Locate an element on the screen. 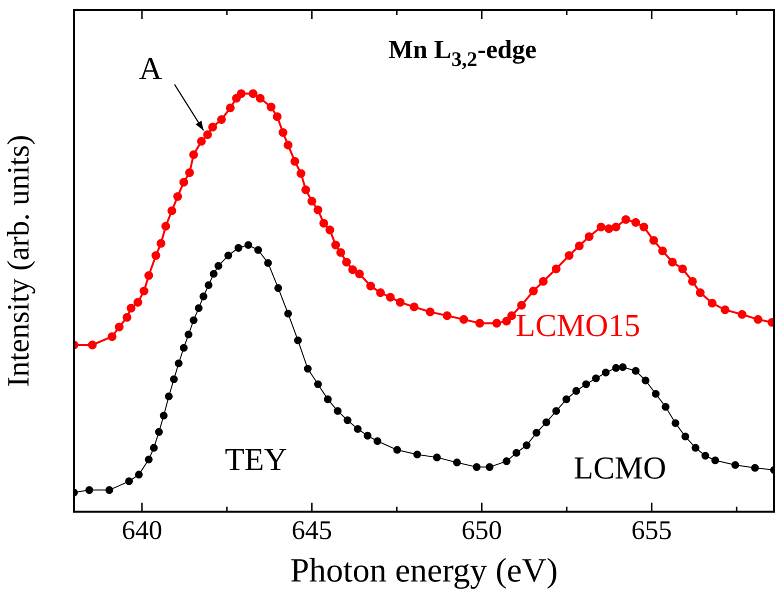 The height and width of the screenshot is (595, 780). annotation: TEY is located at coordinates (256, 459).